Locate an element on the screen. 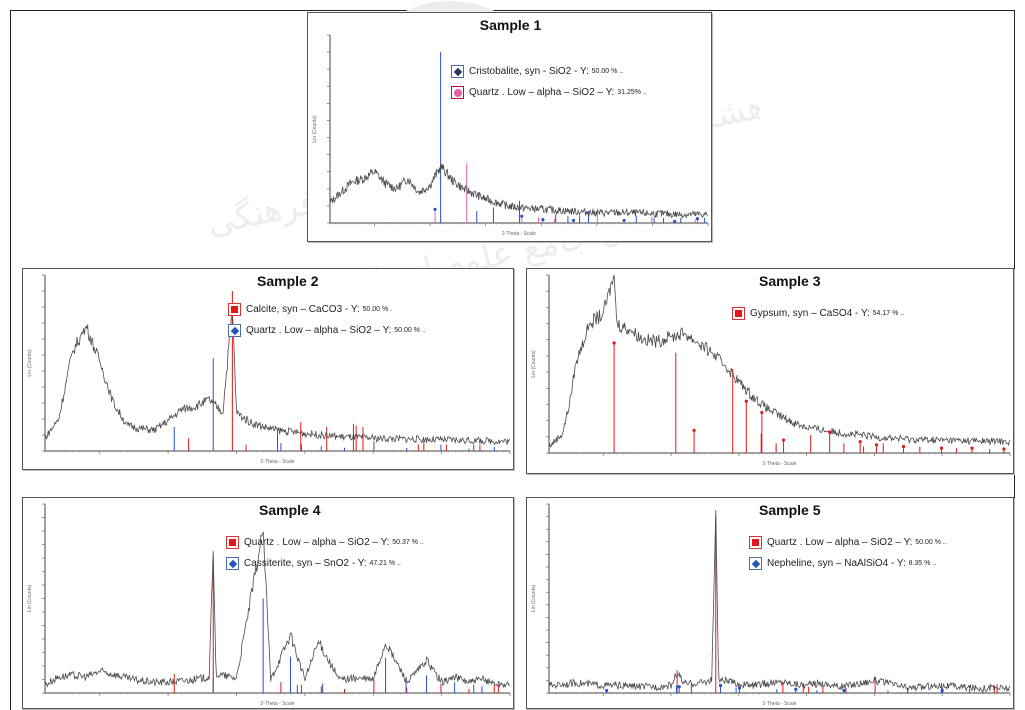 This screenshot has width=1025, height=710. legend-label: Calcite, syn – CaCO3 - Y: is located at coordinates (304, 309).